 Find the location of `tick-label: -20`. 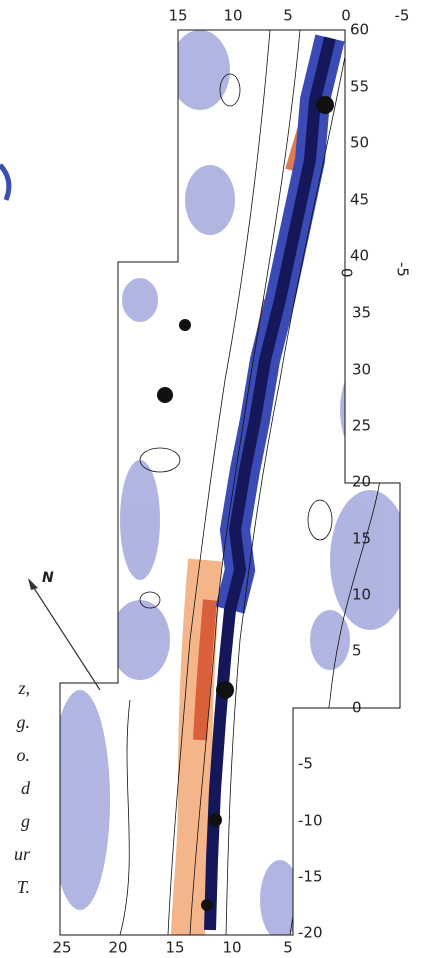

tick-label: -20 is located at coordinates (310, 933).